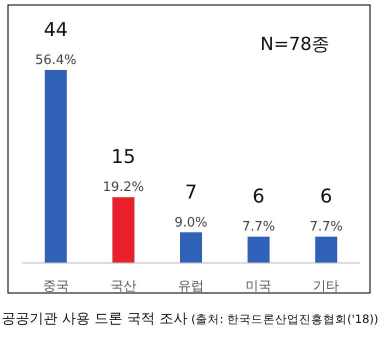 This screenshot has width=381, height=342. I want to click on data-label: 7, so click(191, 192).